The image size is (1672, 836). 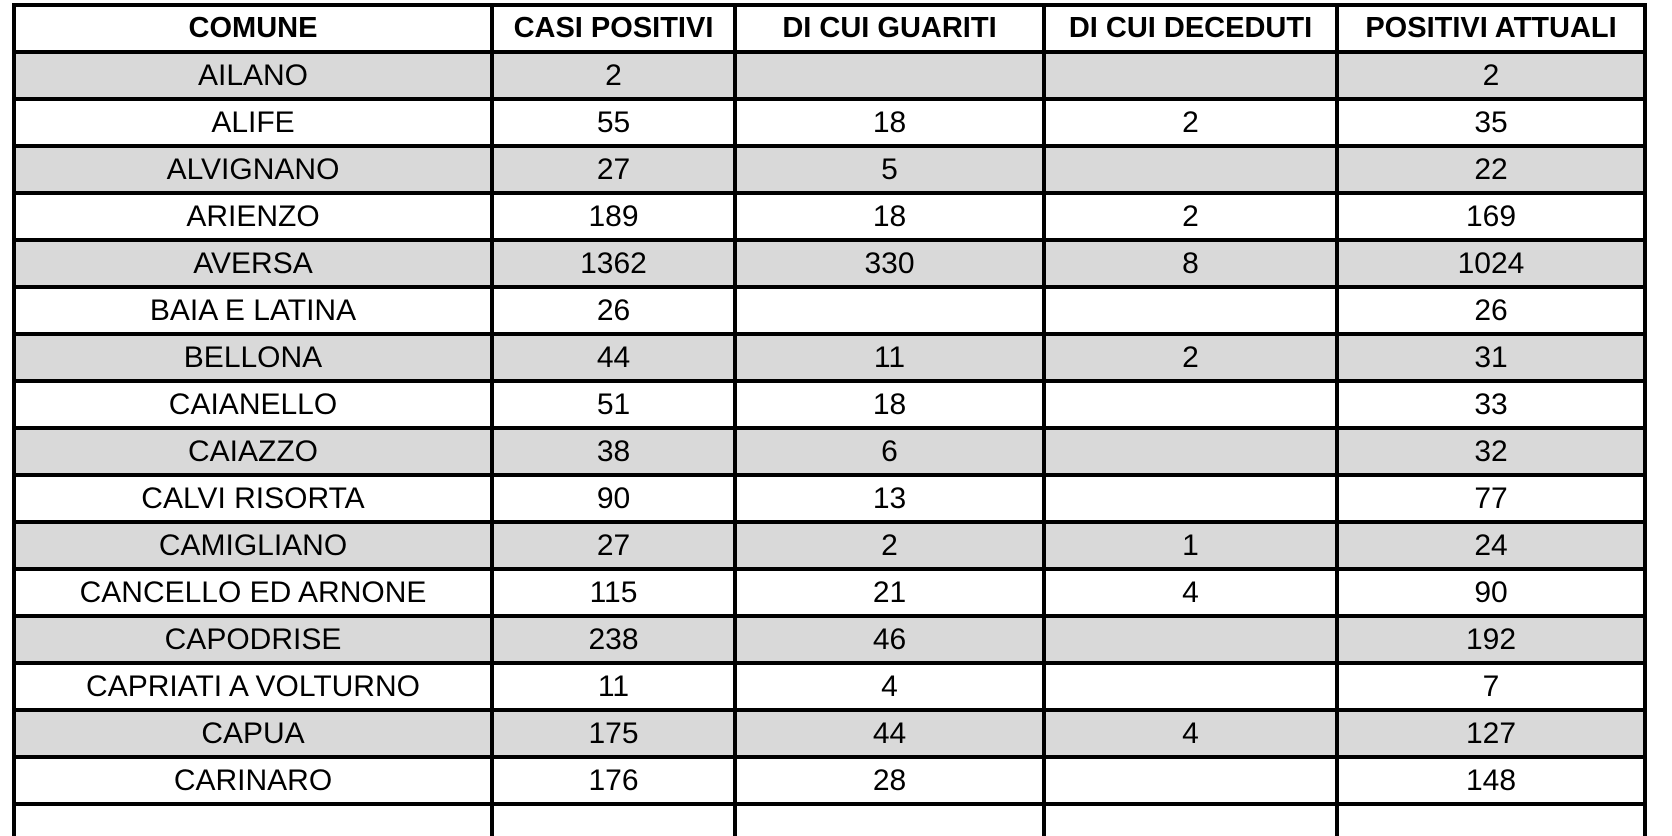 What do you see at coordinates (889, 592) in the screenshot?
I see `cell-value: 21` at bounding box center [889, 592].